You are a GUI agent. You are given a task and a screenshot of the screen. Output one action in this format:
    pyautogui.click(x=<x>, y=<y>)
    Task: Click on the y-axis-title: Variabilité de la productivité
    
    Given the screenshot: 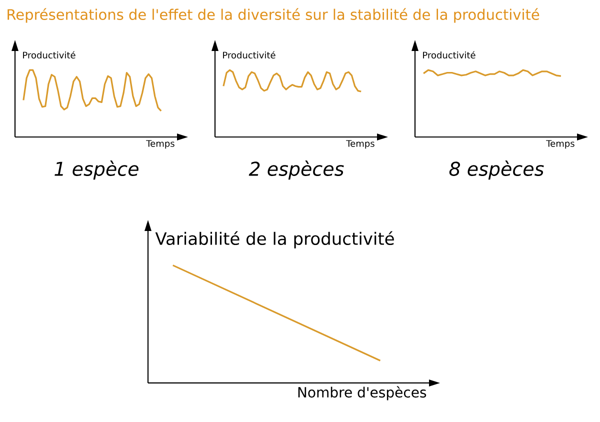 What is the action you would take?
    pyautogui.click(x=274, y=239)
    